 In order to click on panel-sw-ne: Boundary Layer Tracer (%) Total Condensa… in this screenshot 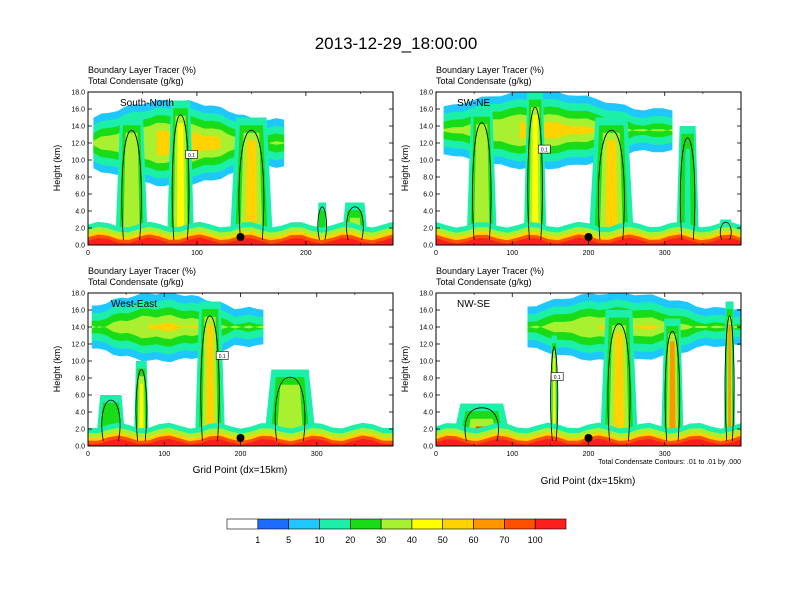, I will do `click(571, 161)`.